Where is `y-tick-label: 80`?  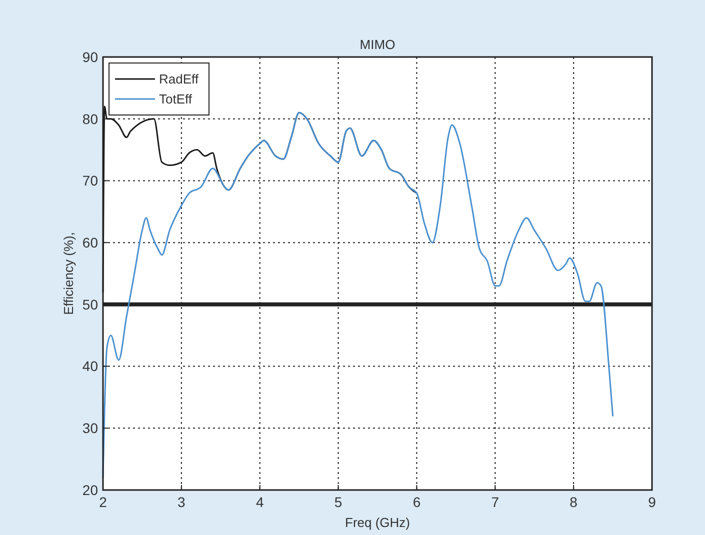 y-tick-label: 80 is located at coordinates (90, 118).